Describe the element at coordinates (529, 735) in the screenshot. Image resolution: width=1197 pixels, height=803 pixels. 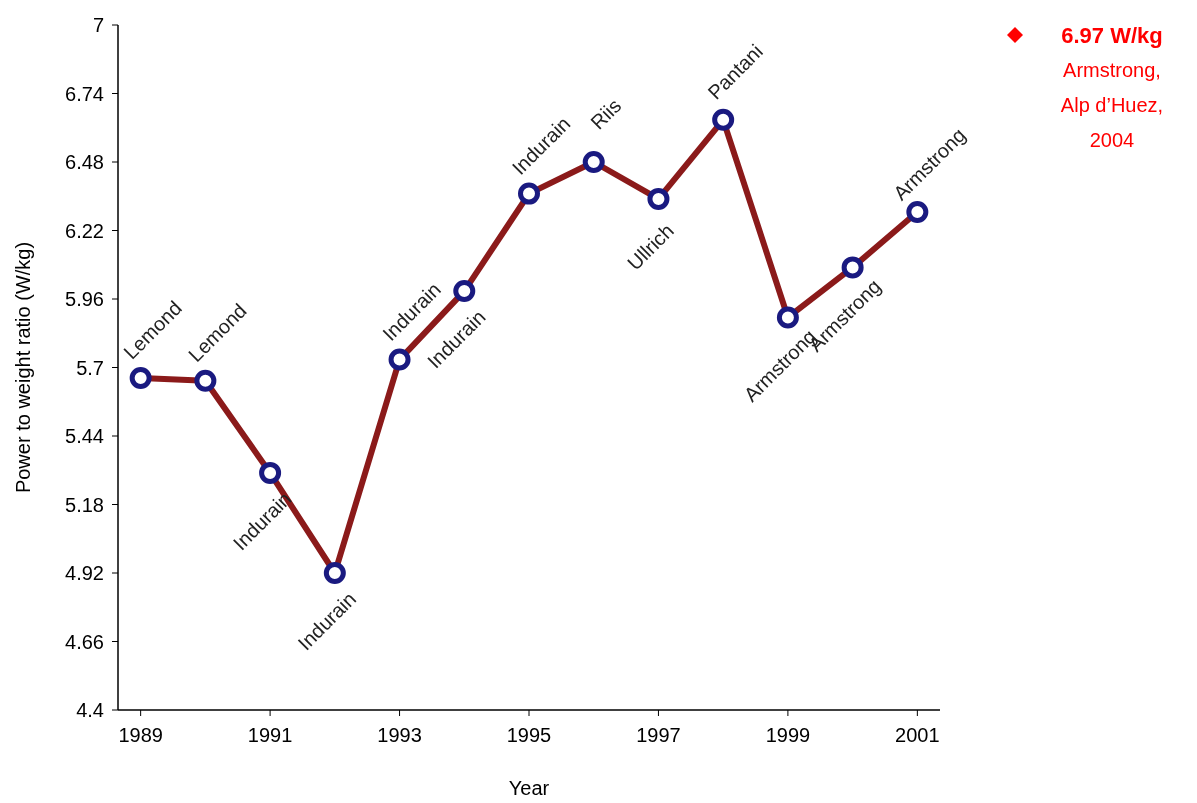
I see `x-tick-label: 1995` at that location.